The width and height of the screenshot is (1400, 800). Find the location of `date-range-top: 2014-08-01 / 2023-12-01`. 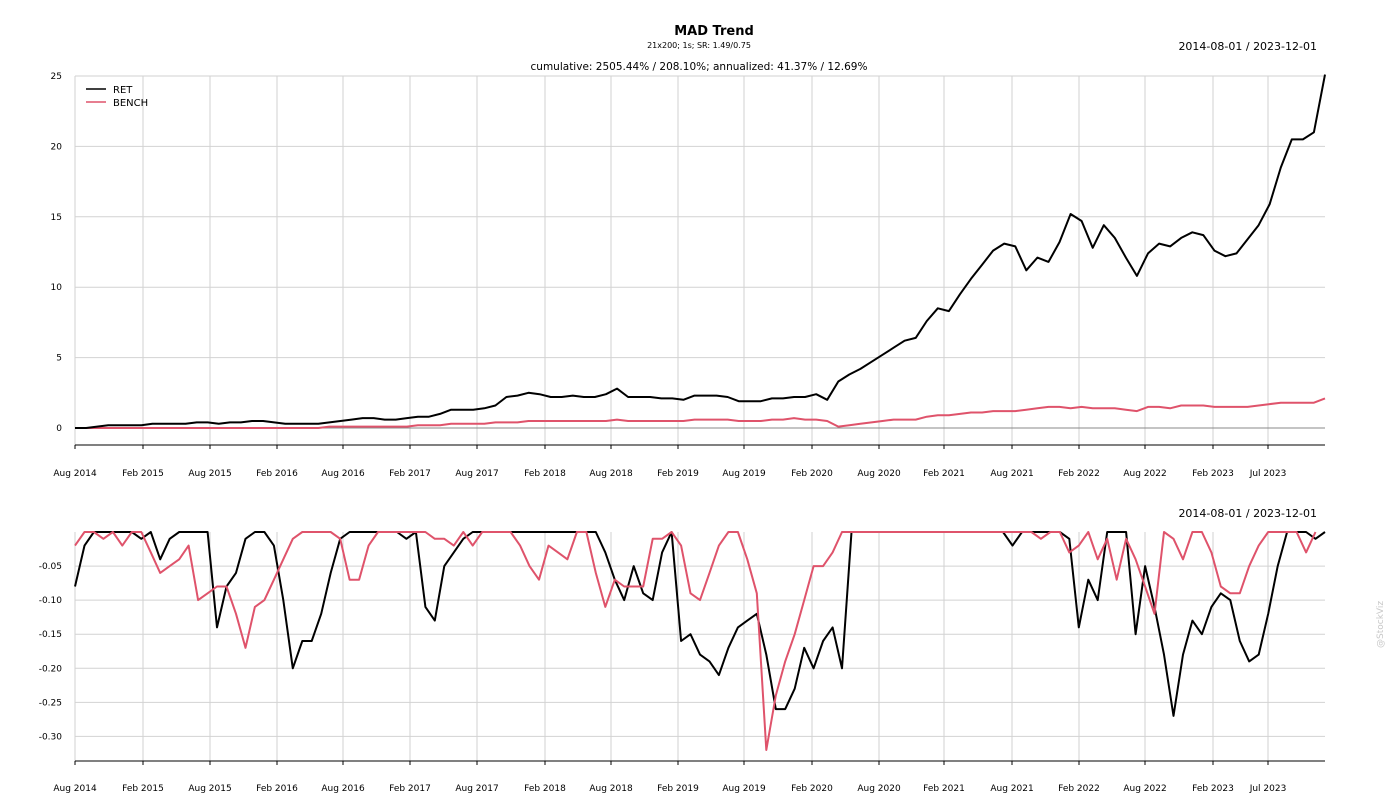

date-range-top: 2014-08-01 / 2023-12-01 is located at coordinates (1247, 46).